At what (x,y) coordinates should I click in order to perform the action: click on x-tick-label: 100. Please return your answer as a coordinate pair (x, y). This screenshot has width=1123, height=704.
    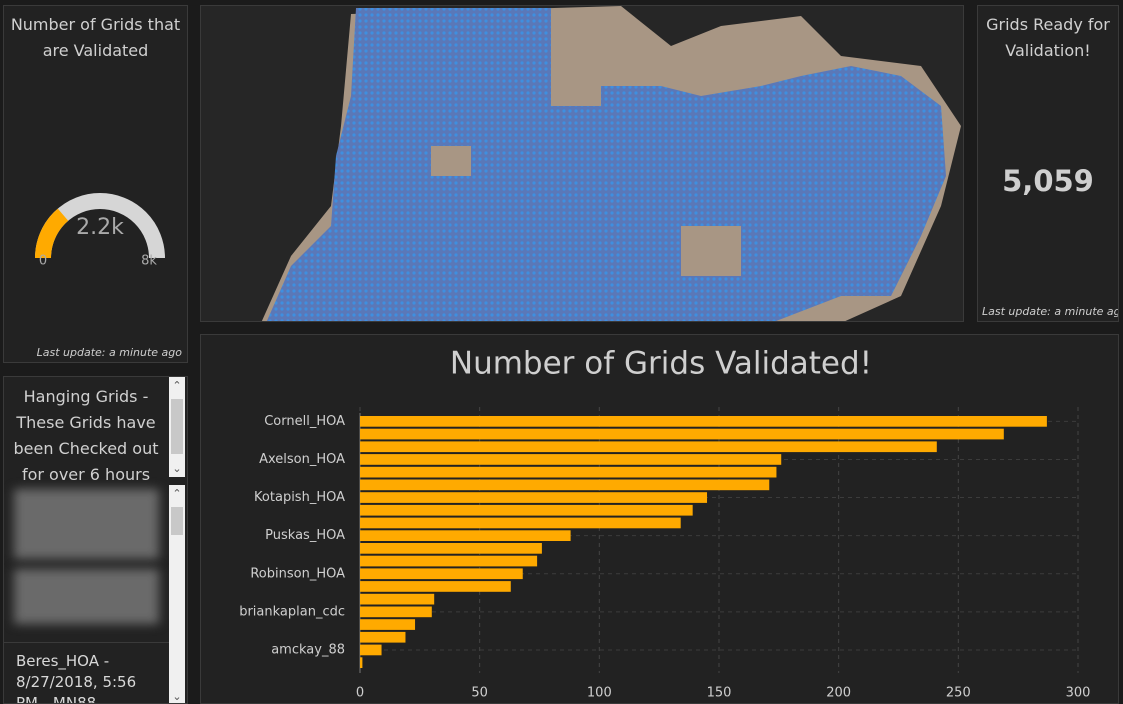
    Looking at the image, I should click on (599, 693).